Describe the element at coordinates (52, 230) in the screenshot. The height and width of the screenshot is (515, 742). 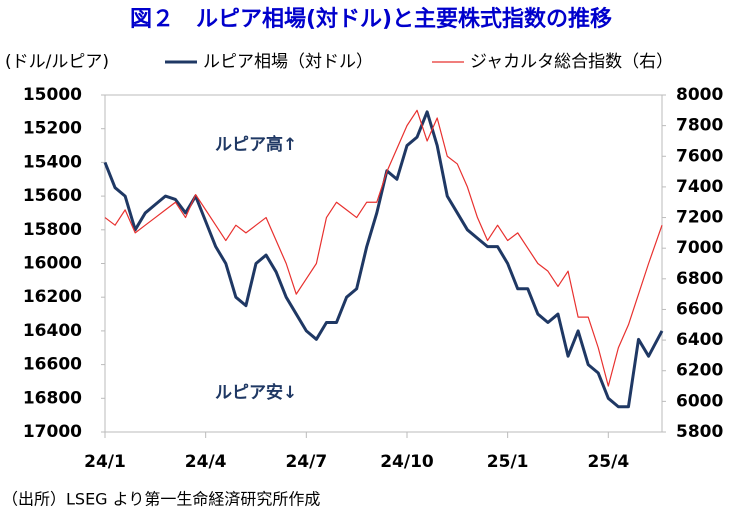
I see `y-tick-label: 15800` at that location.